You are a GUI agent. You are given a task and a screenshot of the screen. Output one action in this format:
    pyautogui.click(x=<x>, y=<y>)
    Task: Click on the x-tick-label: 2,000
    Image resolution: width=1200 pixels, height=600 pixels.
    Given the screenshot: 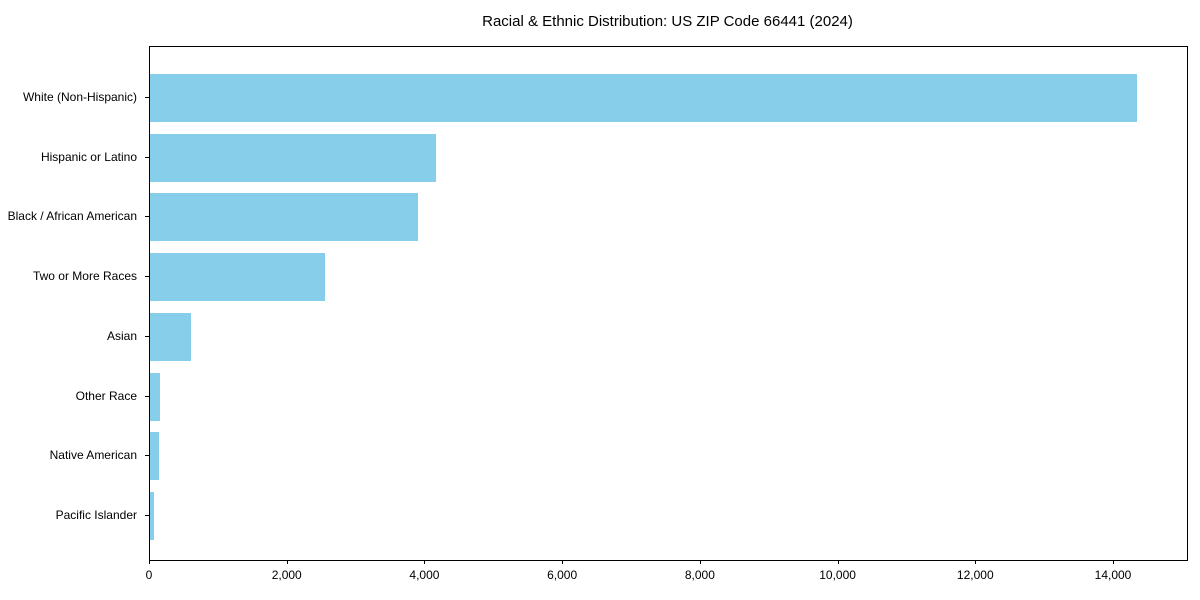 What is the action you would take?
    pyautogui.click(x=286, y=575)
    